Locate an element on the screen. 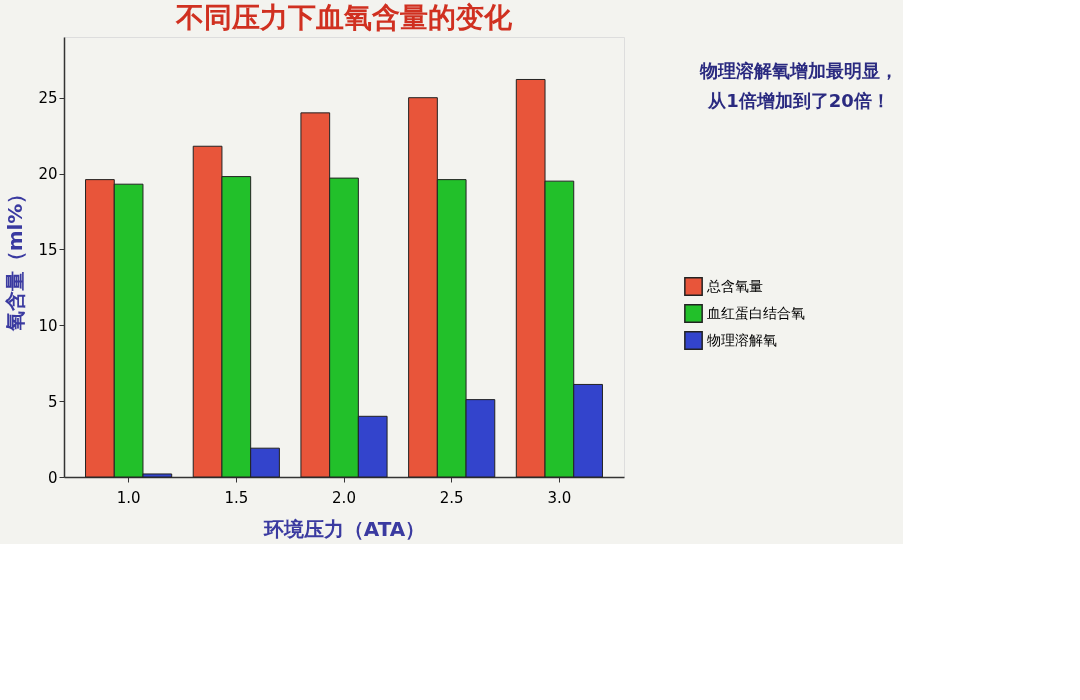  x-tick-label: 1.0 is located at coordinates (128, 497).